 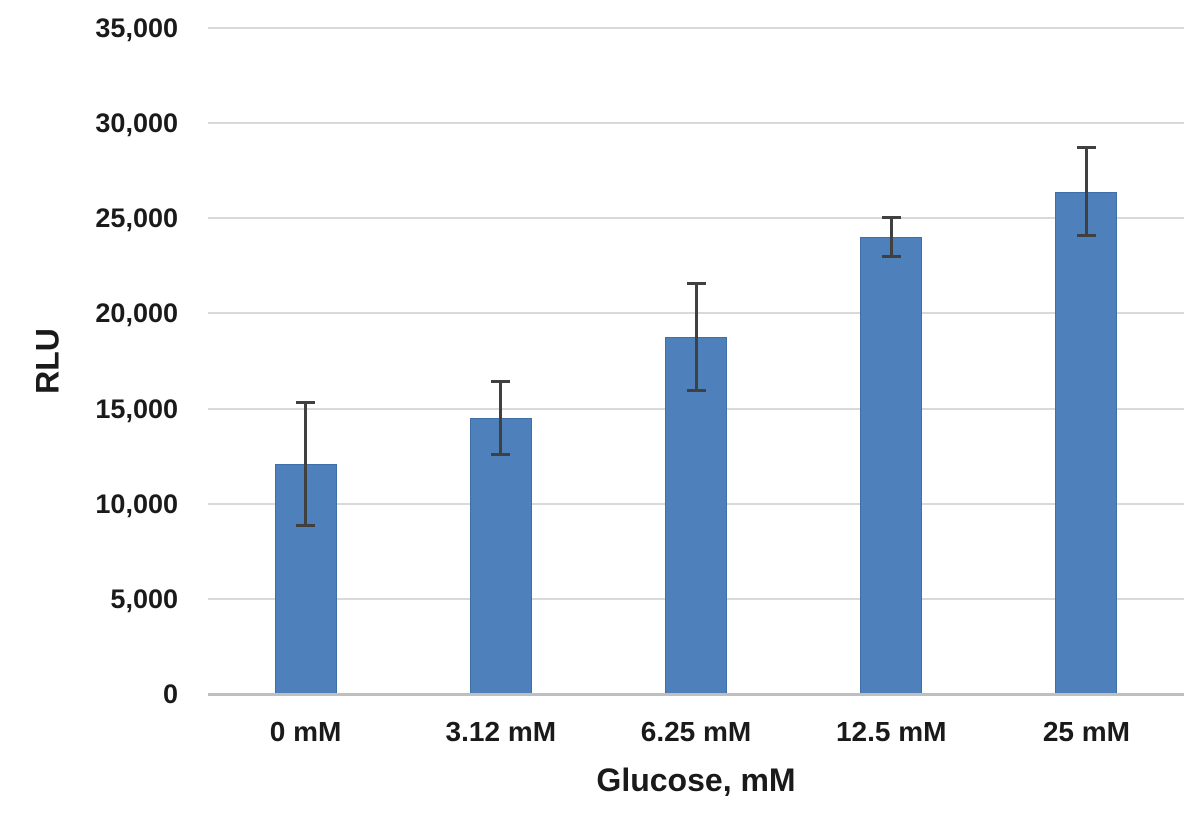 What do you see at coordinates (696, 731) in the screenshot?
I see `x-tick-label: 6.25 mM` at bounding box center [696, 731].